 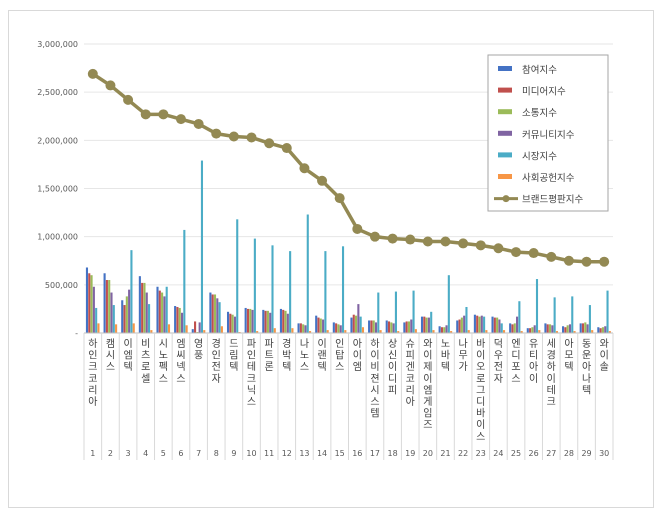 I want to click on rank-label: 20, so click(x=428, y=453).